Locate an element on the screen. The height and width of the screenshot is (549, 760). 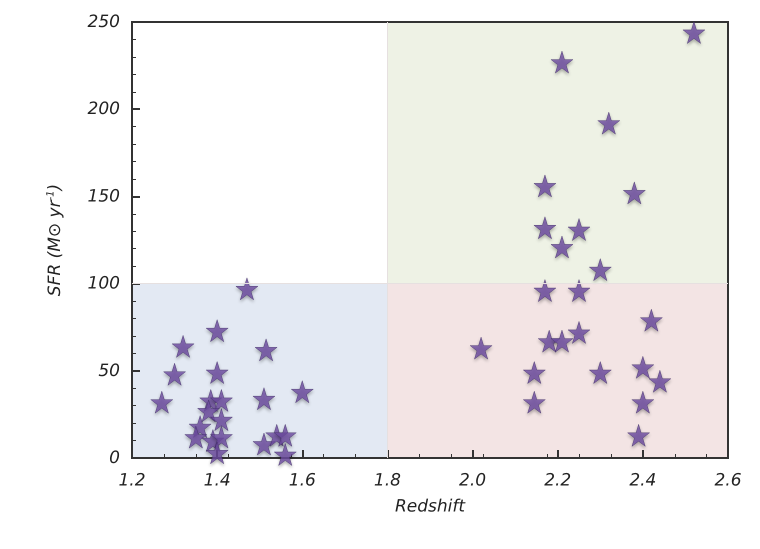
x-tick-label: 2.0 is located at coordinates (472, 480).